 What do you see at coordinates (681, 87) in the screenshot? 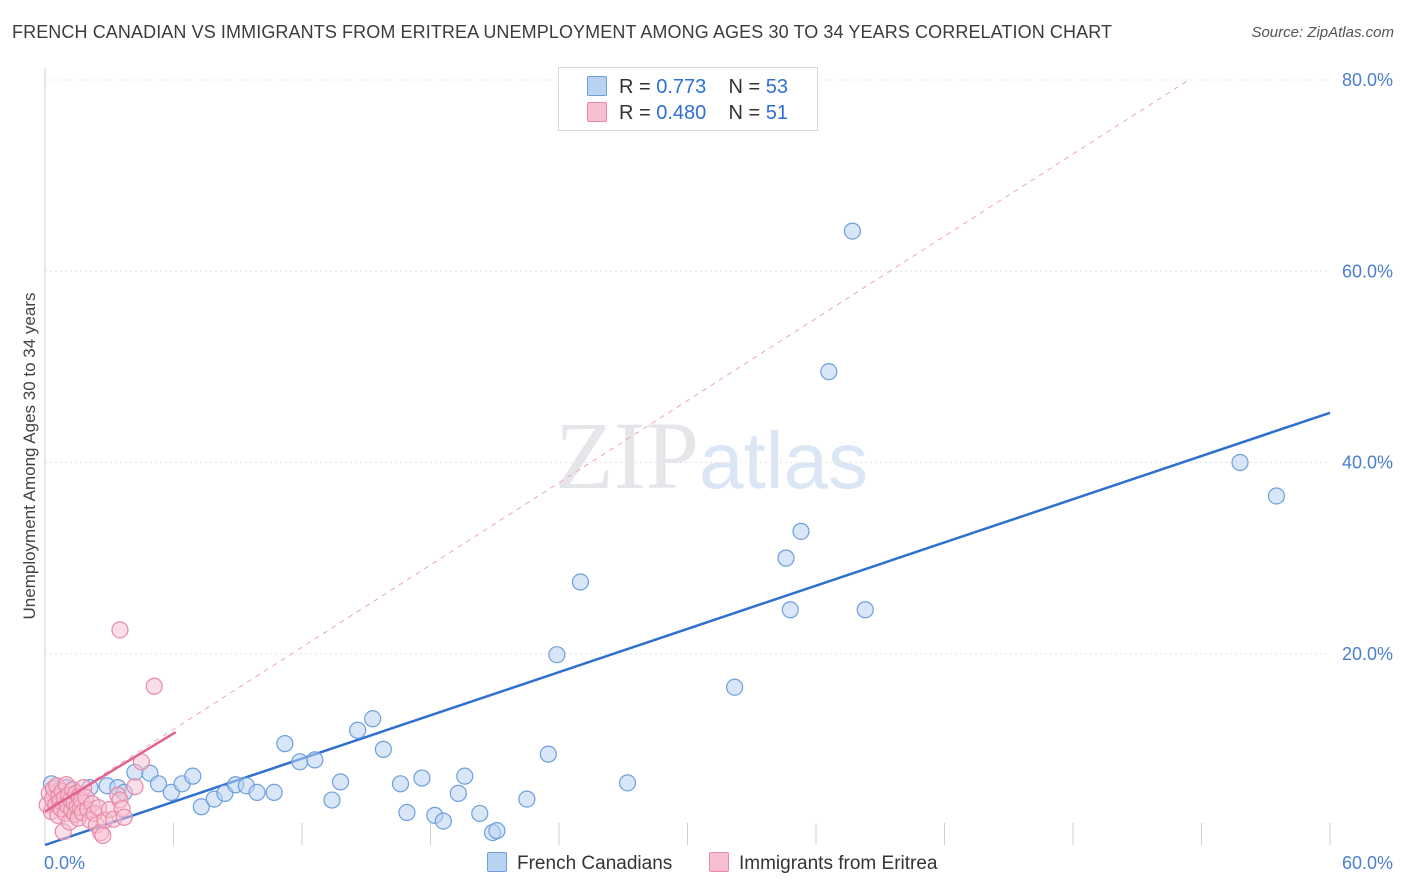
I see `legend-r-value: 0.773` at bounding box center [681, 87].